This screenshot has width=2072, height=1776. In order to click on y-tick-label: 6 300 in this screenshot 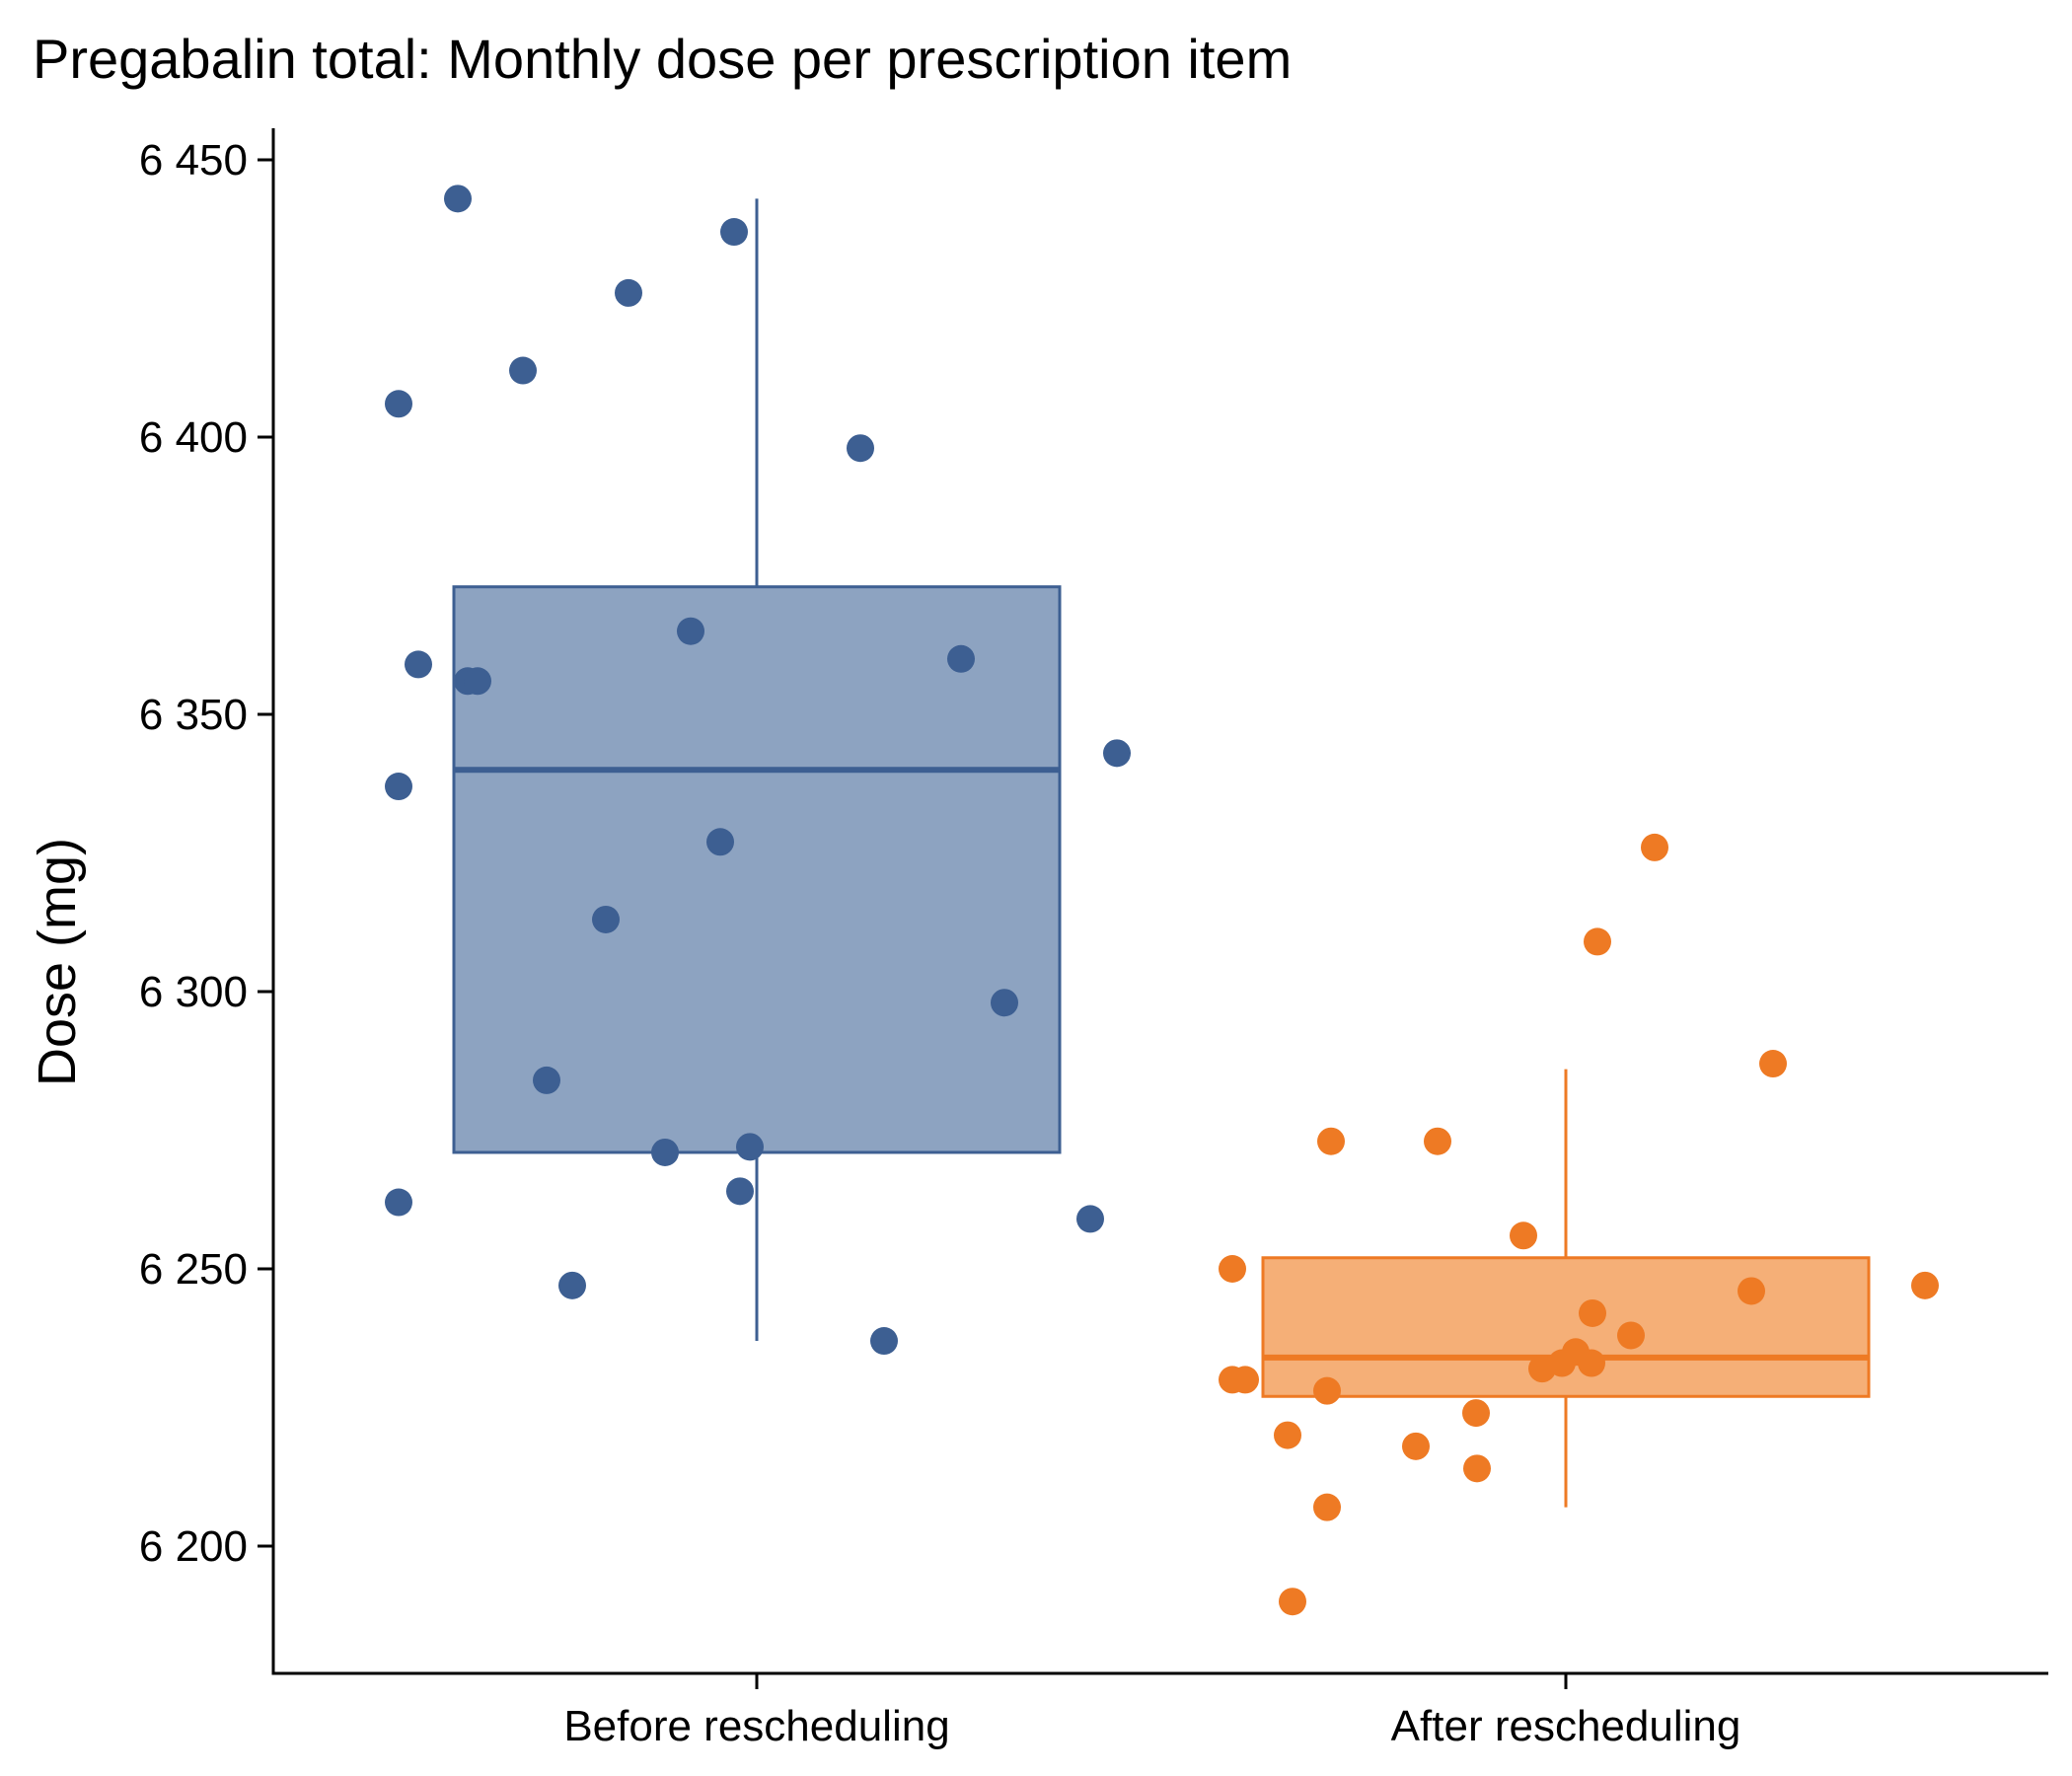, I will do `click(193, 992)`.